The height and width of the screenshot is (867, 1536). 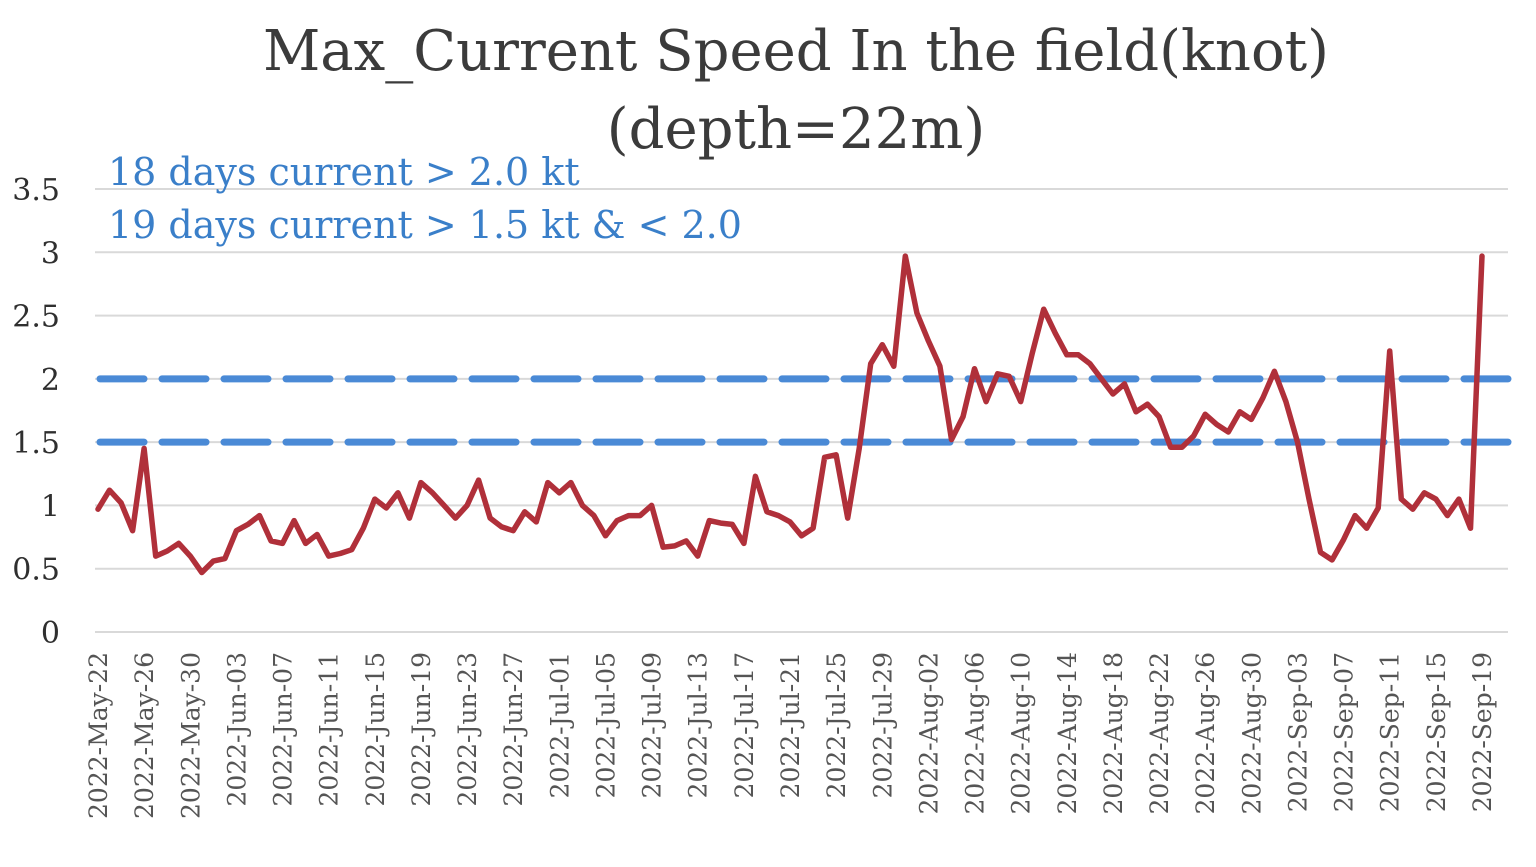 What do you see at coordinates (1297, 732) in the screenshot?
I see `x-tick-label: 2022-Sep-03` at bounding box center [1297, 732].